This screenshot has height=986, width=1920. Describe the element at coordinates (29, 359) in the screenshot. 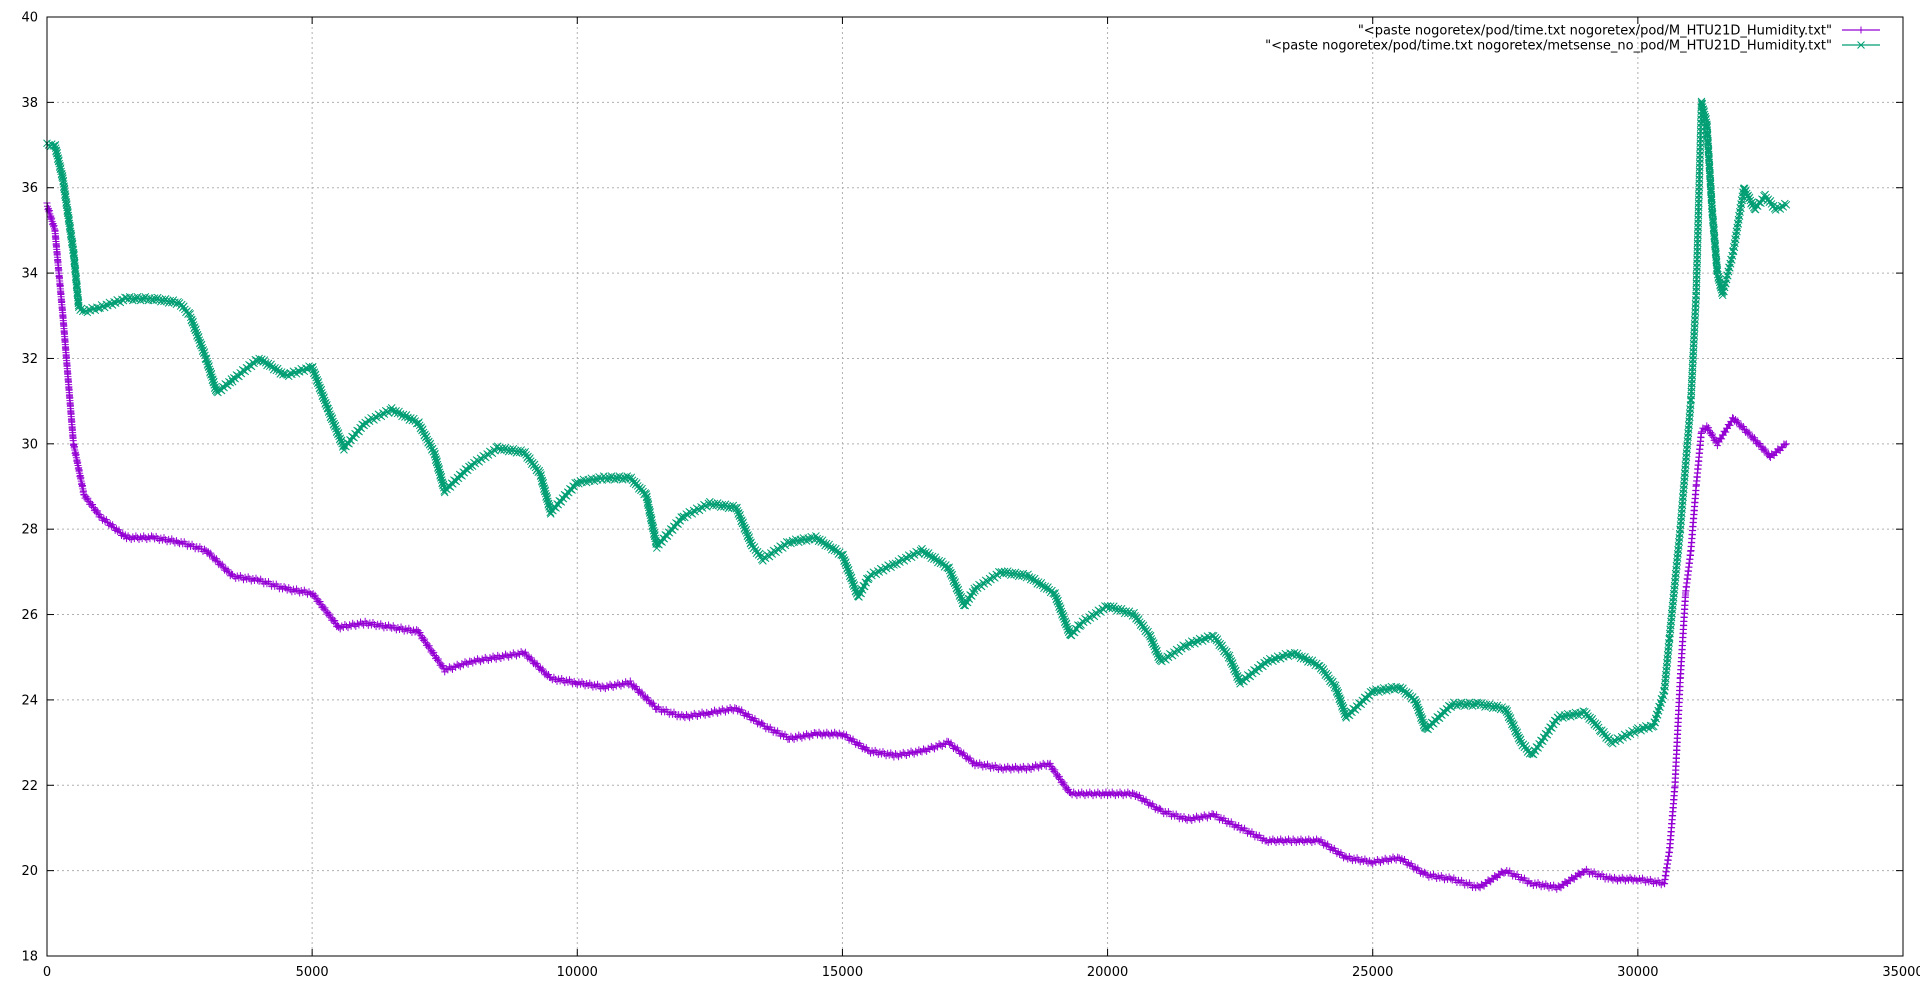

I see `y-tick-label: 32` at that location.